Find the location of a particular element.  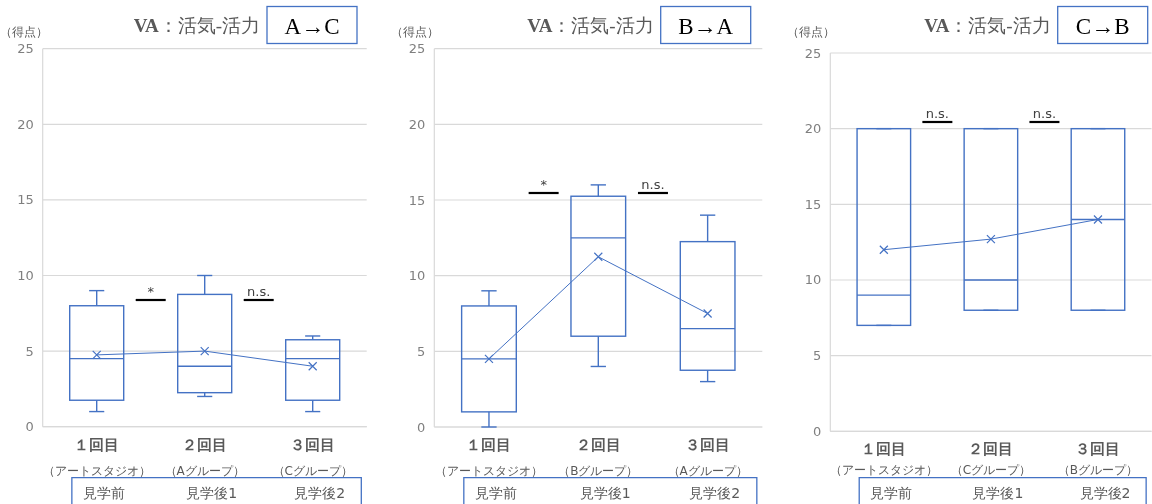

chart-subtitle: B→A is located at coordinates (706, 26).